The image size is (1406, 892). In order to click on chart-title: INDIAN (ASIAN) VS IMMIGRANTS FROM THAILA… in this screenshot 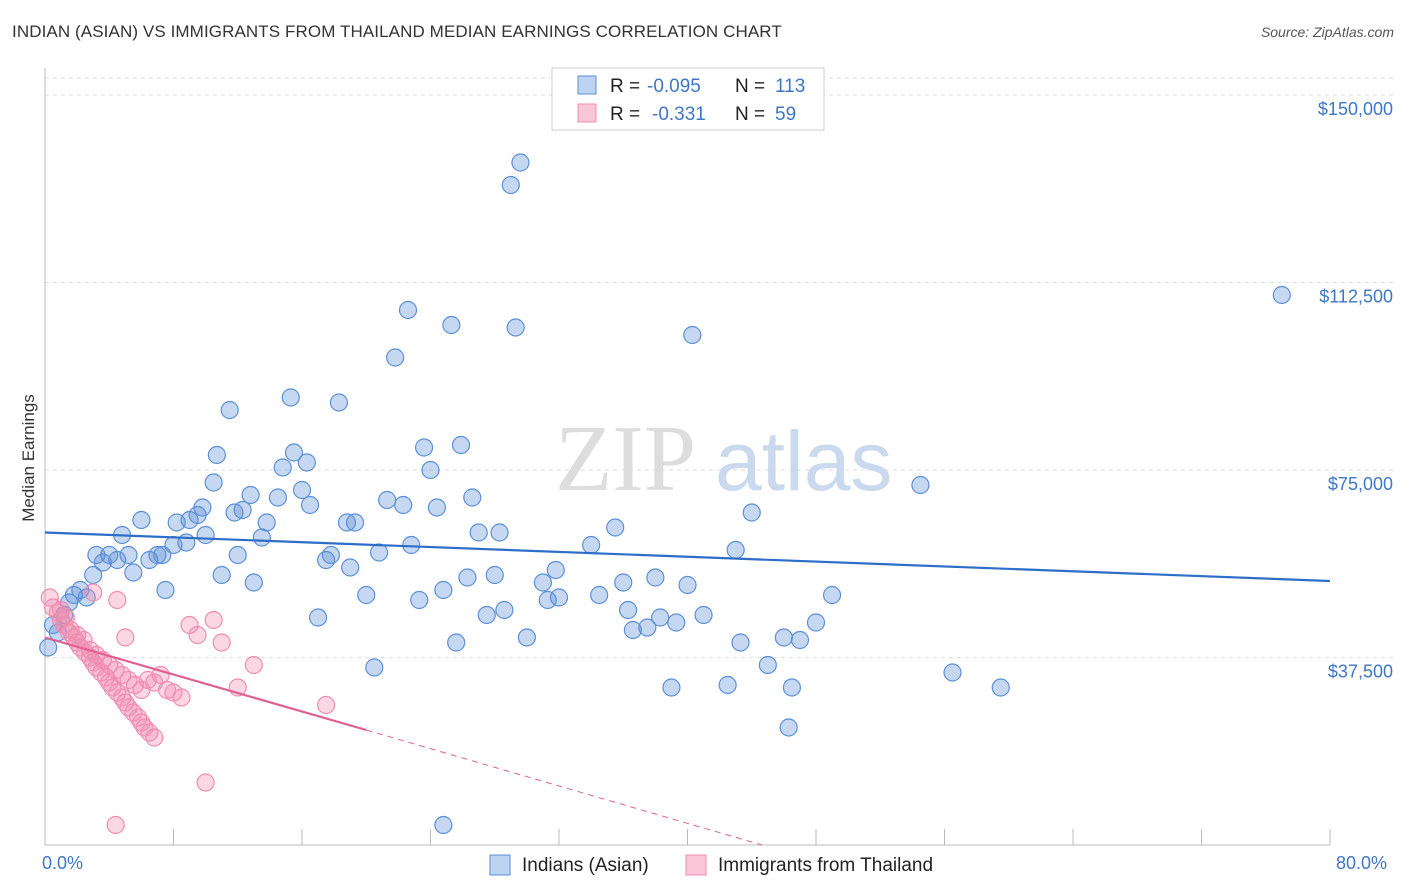, I will do `click(397, 31)`.